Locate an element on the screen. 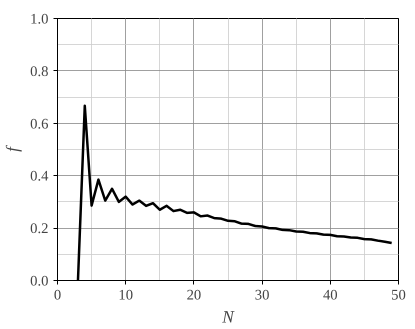  x-axis-title: N is located at coordinates (228, 317).